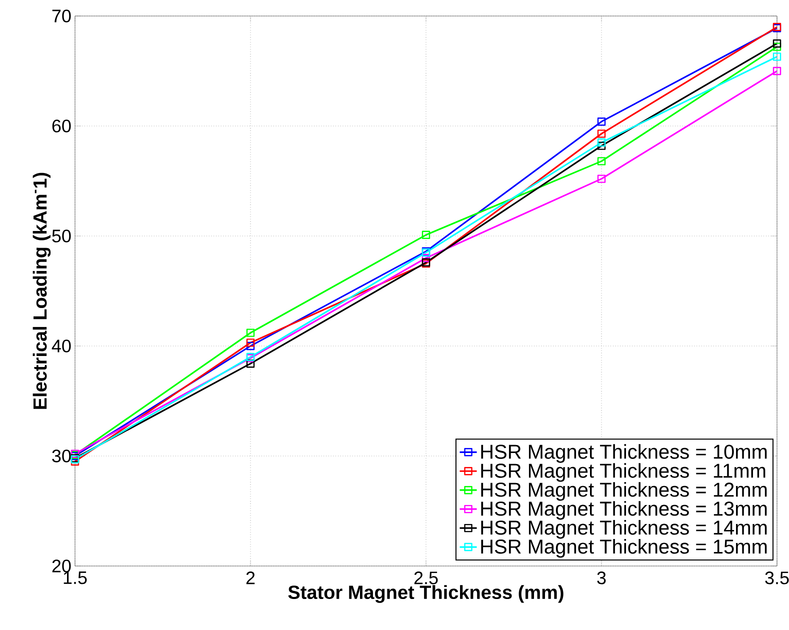 Image resolution: width=789 pixels, height=630 pixels. What do you see at coordinates (61, 16) in the screenshot?
I see `y-tick-label: 70` at bounding box center [61, 16].